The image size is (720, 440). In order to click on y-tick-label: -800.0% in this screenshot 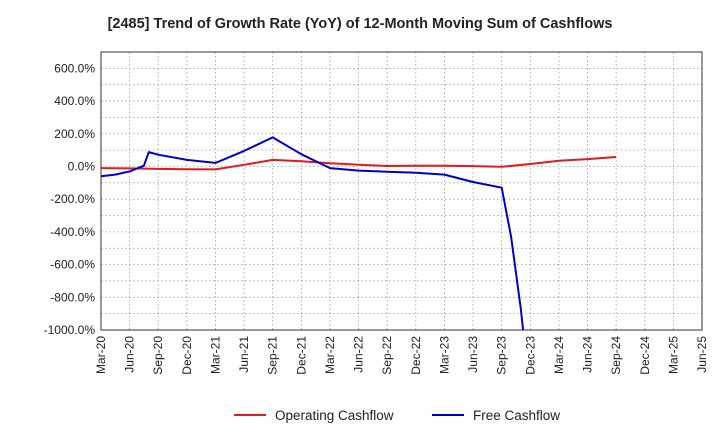, I will do `click(72, 297)`.